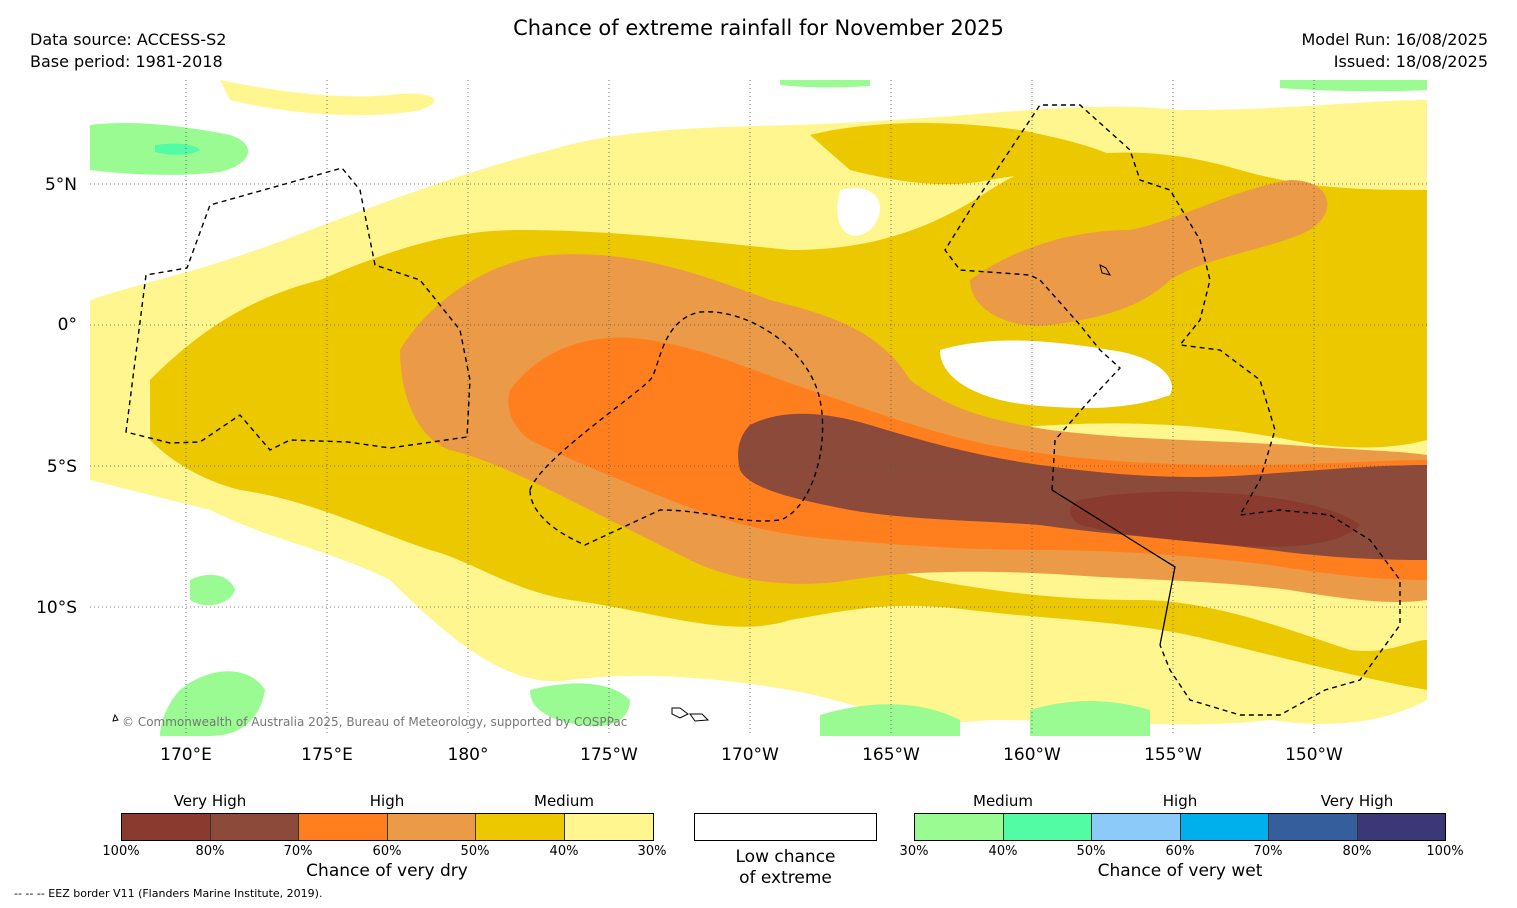  I want to click on dry-tick: 60%, so click(387, 851).